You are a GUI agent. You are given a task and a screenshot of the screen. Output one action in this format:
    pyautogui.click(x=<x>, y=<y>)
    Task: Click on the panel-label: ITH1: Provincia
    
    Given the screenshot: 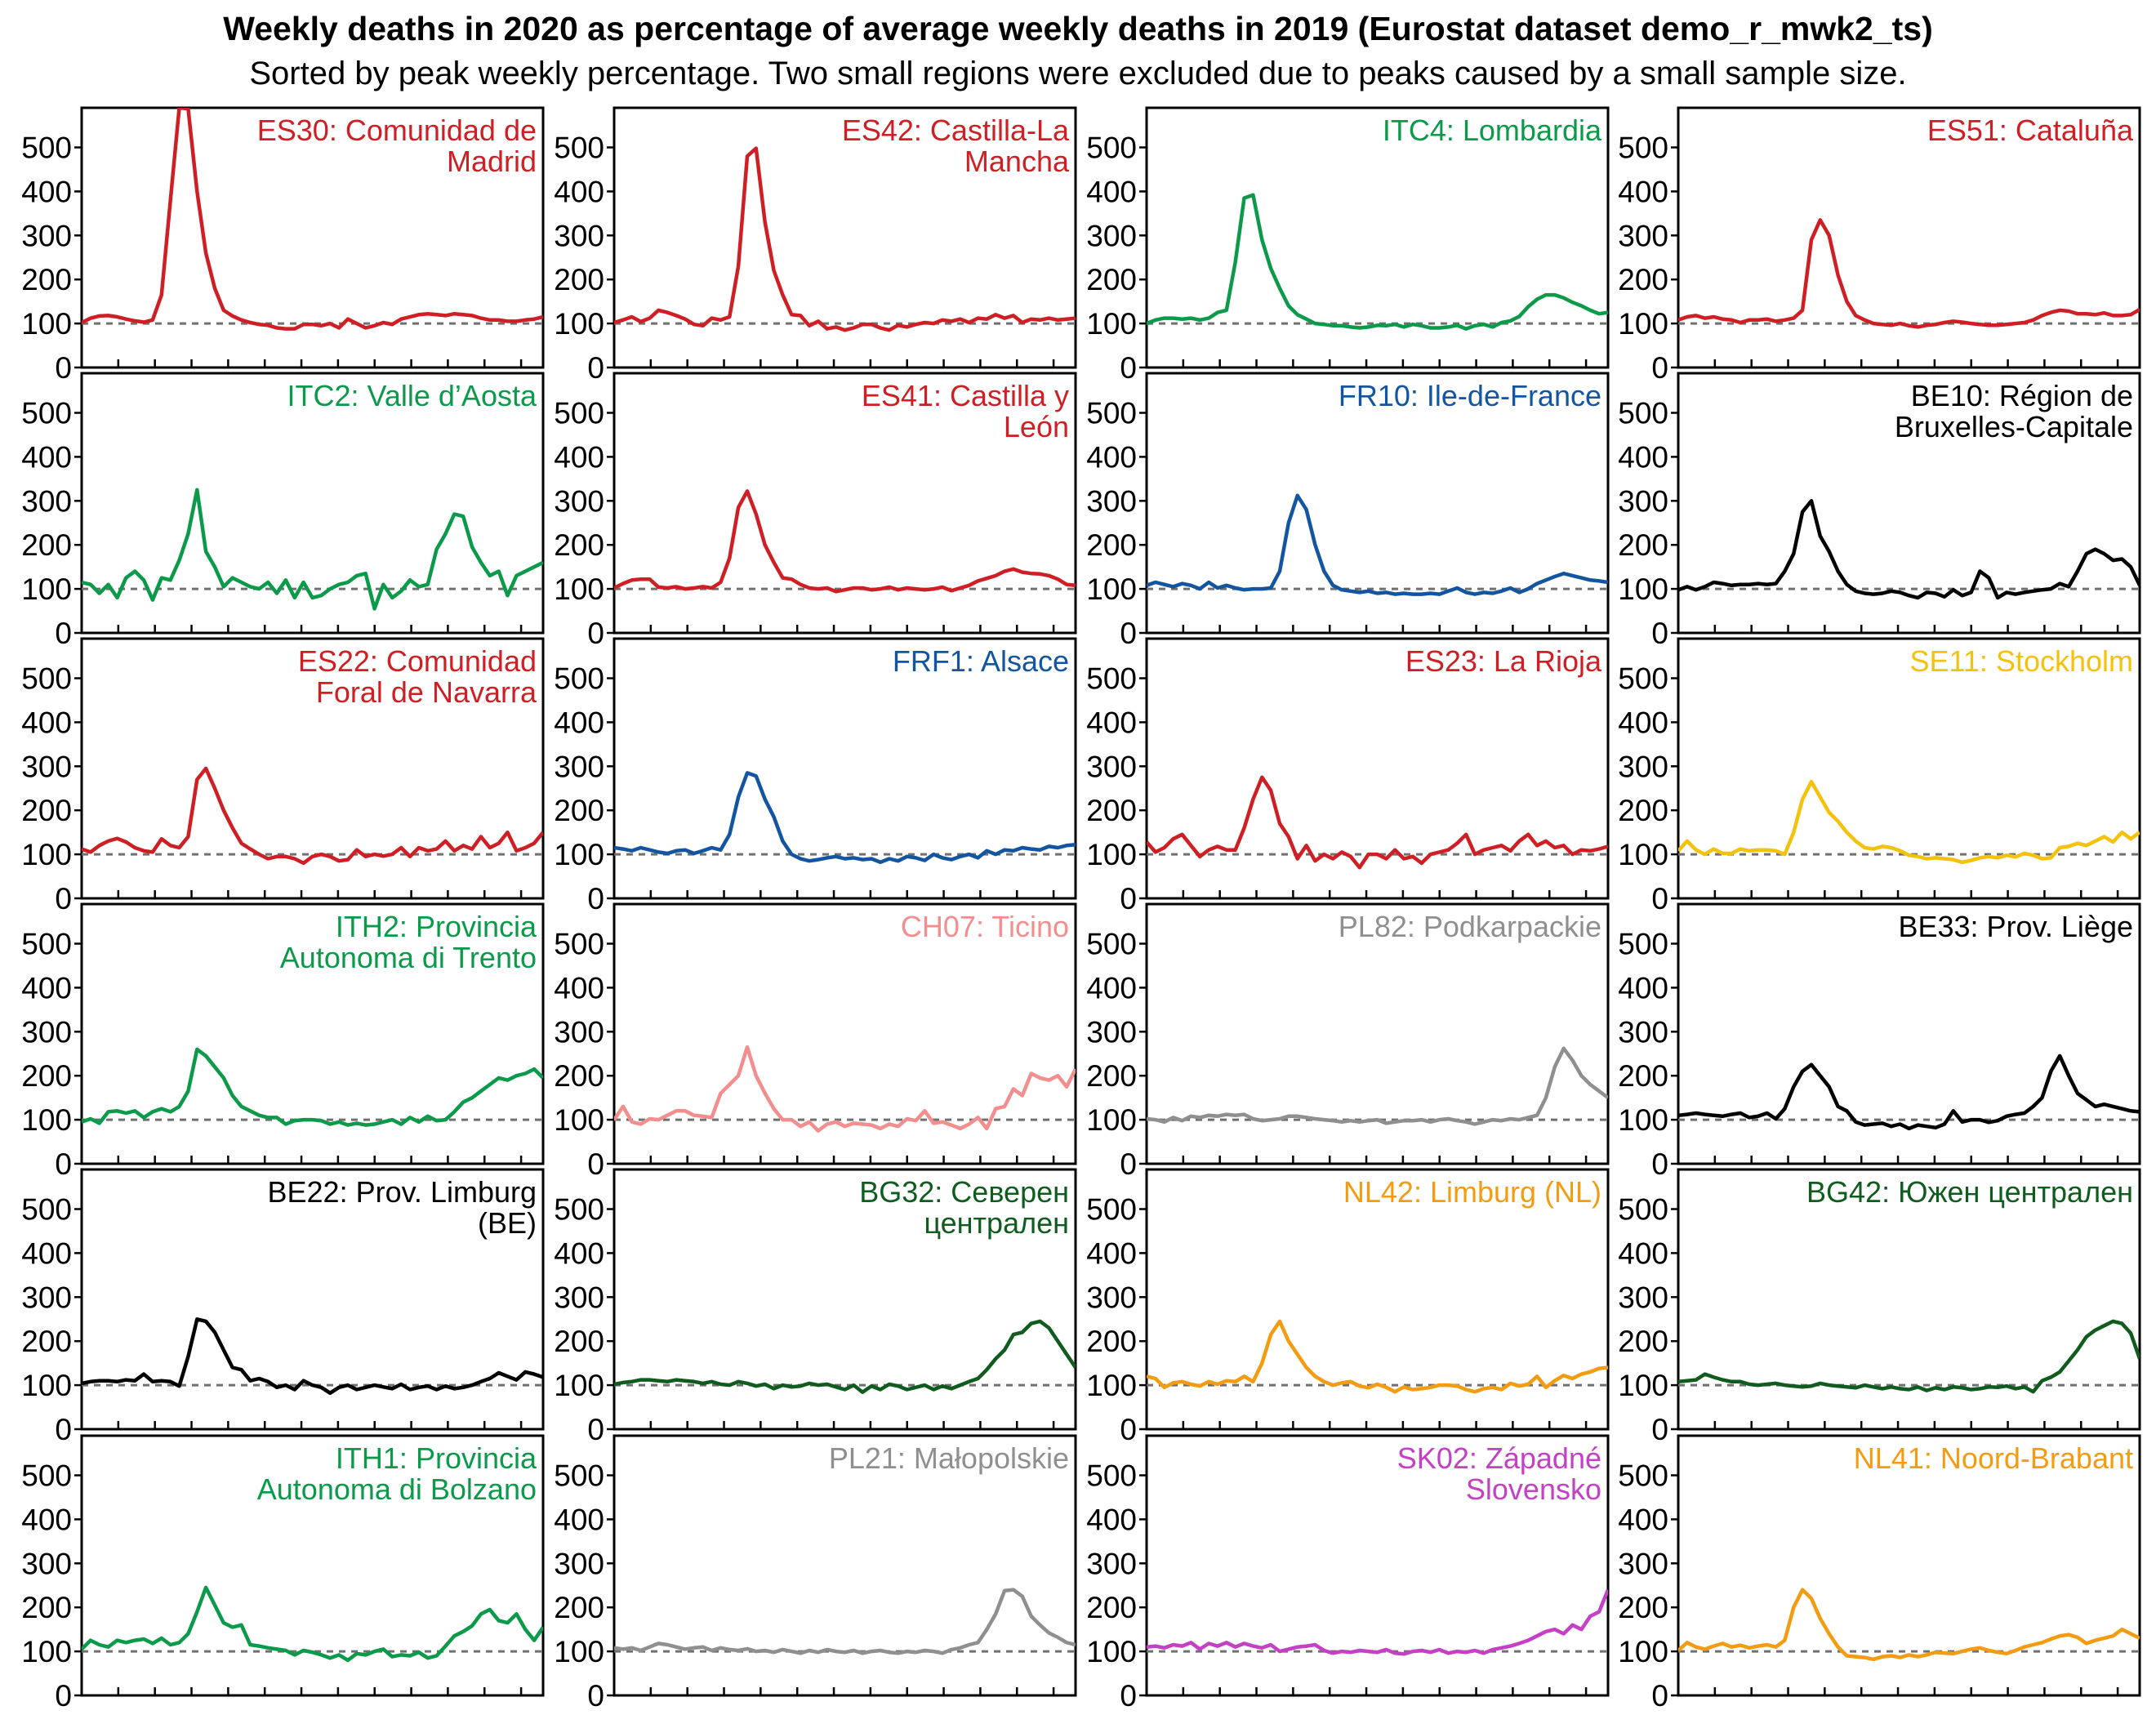 What is the action you would take?
    pyautogui.click(x=436, y=1458)
    